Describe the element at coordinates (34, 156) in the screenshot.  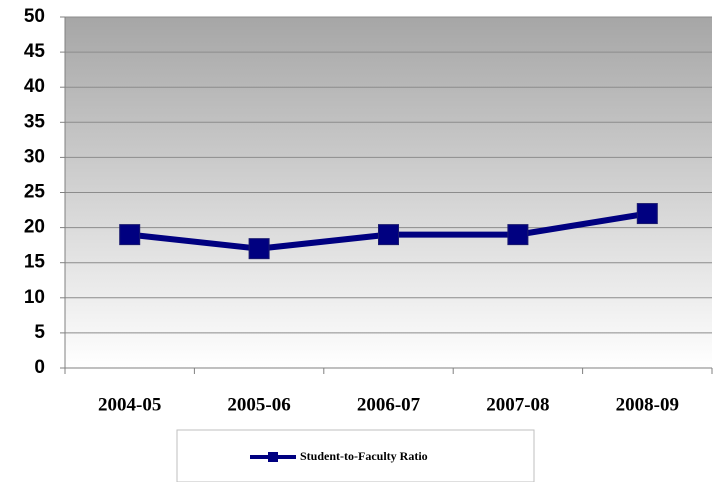
I see `y-tick-label: 30` at that location.